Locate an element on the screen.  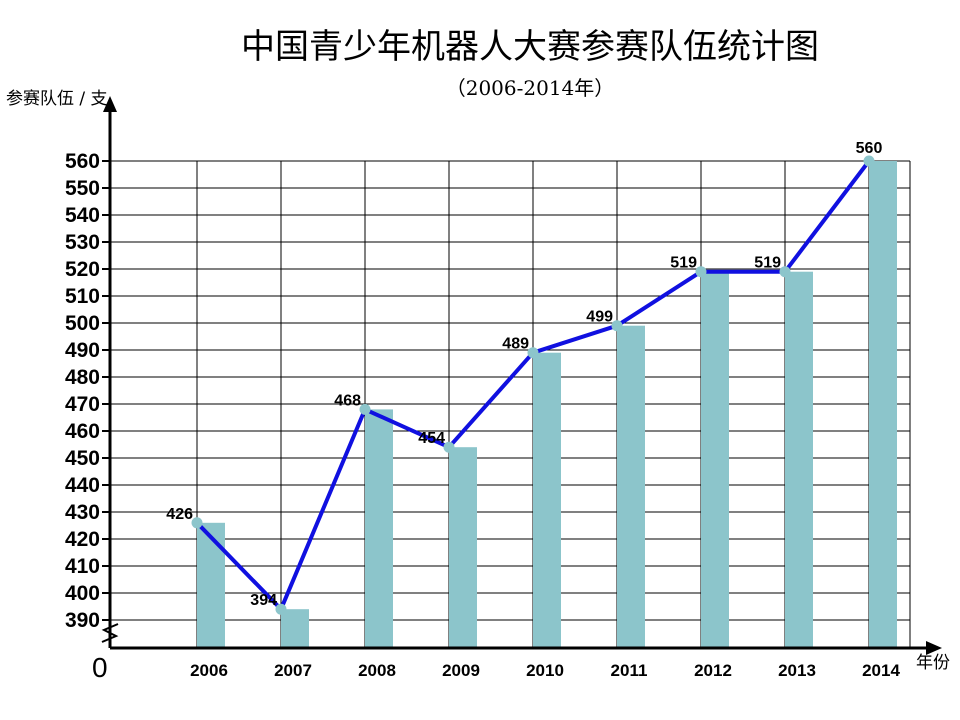
data-label: 454 is located at coordinates (431, 438).